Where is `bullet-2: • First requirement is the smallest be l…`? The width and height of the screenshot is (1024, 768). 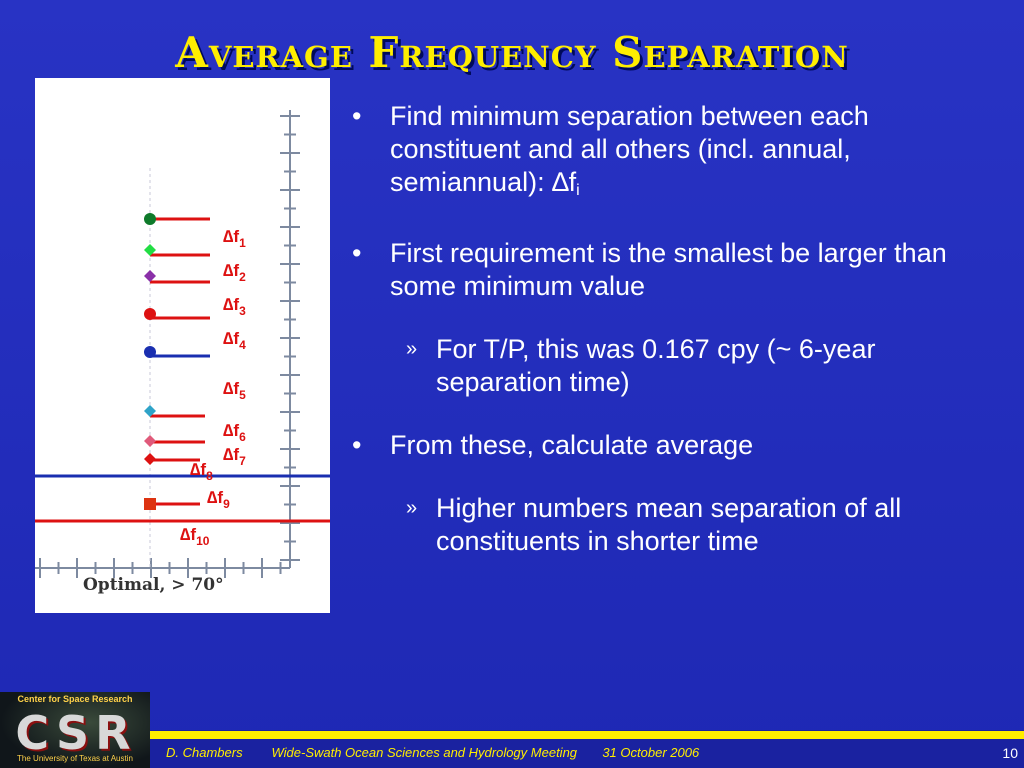 bullet-2: • First requirement is the smallest be l… is located at coordinates (677, 270).